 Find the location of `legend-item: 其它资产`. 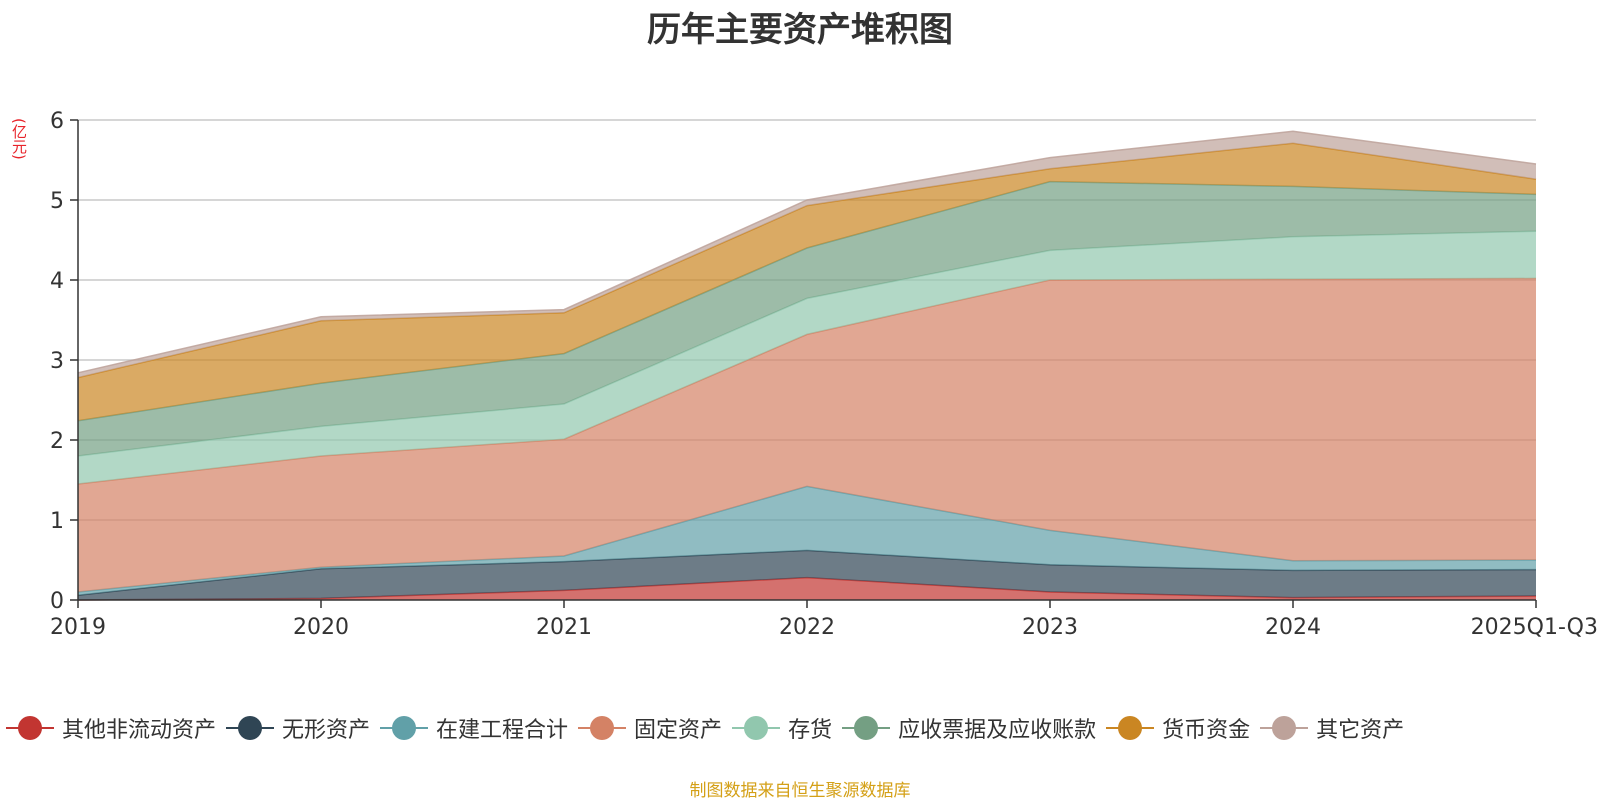

legend-item: 其它资产 is located at coordinates (1332, 728).